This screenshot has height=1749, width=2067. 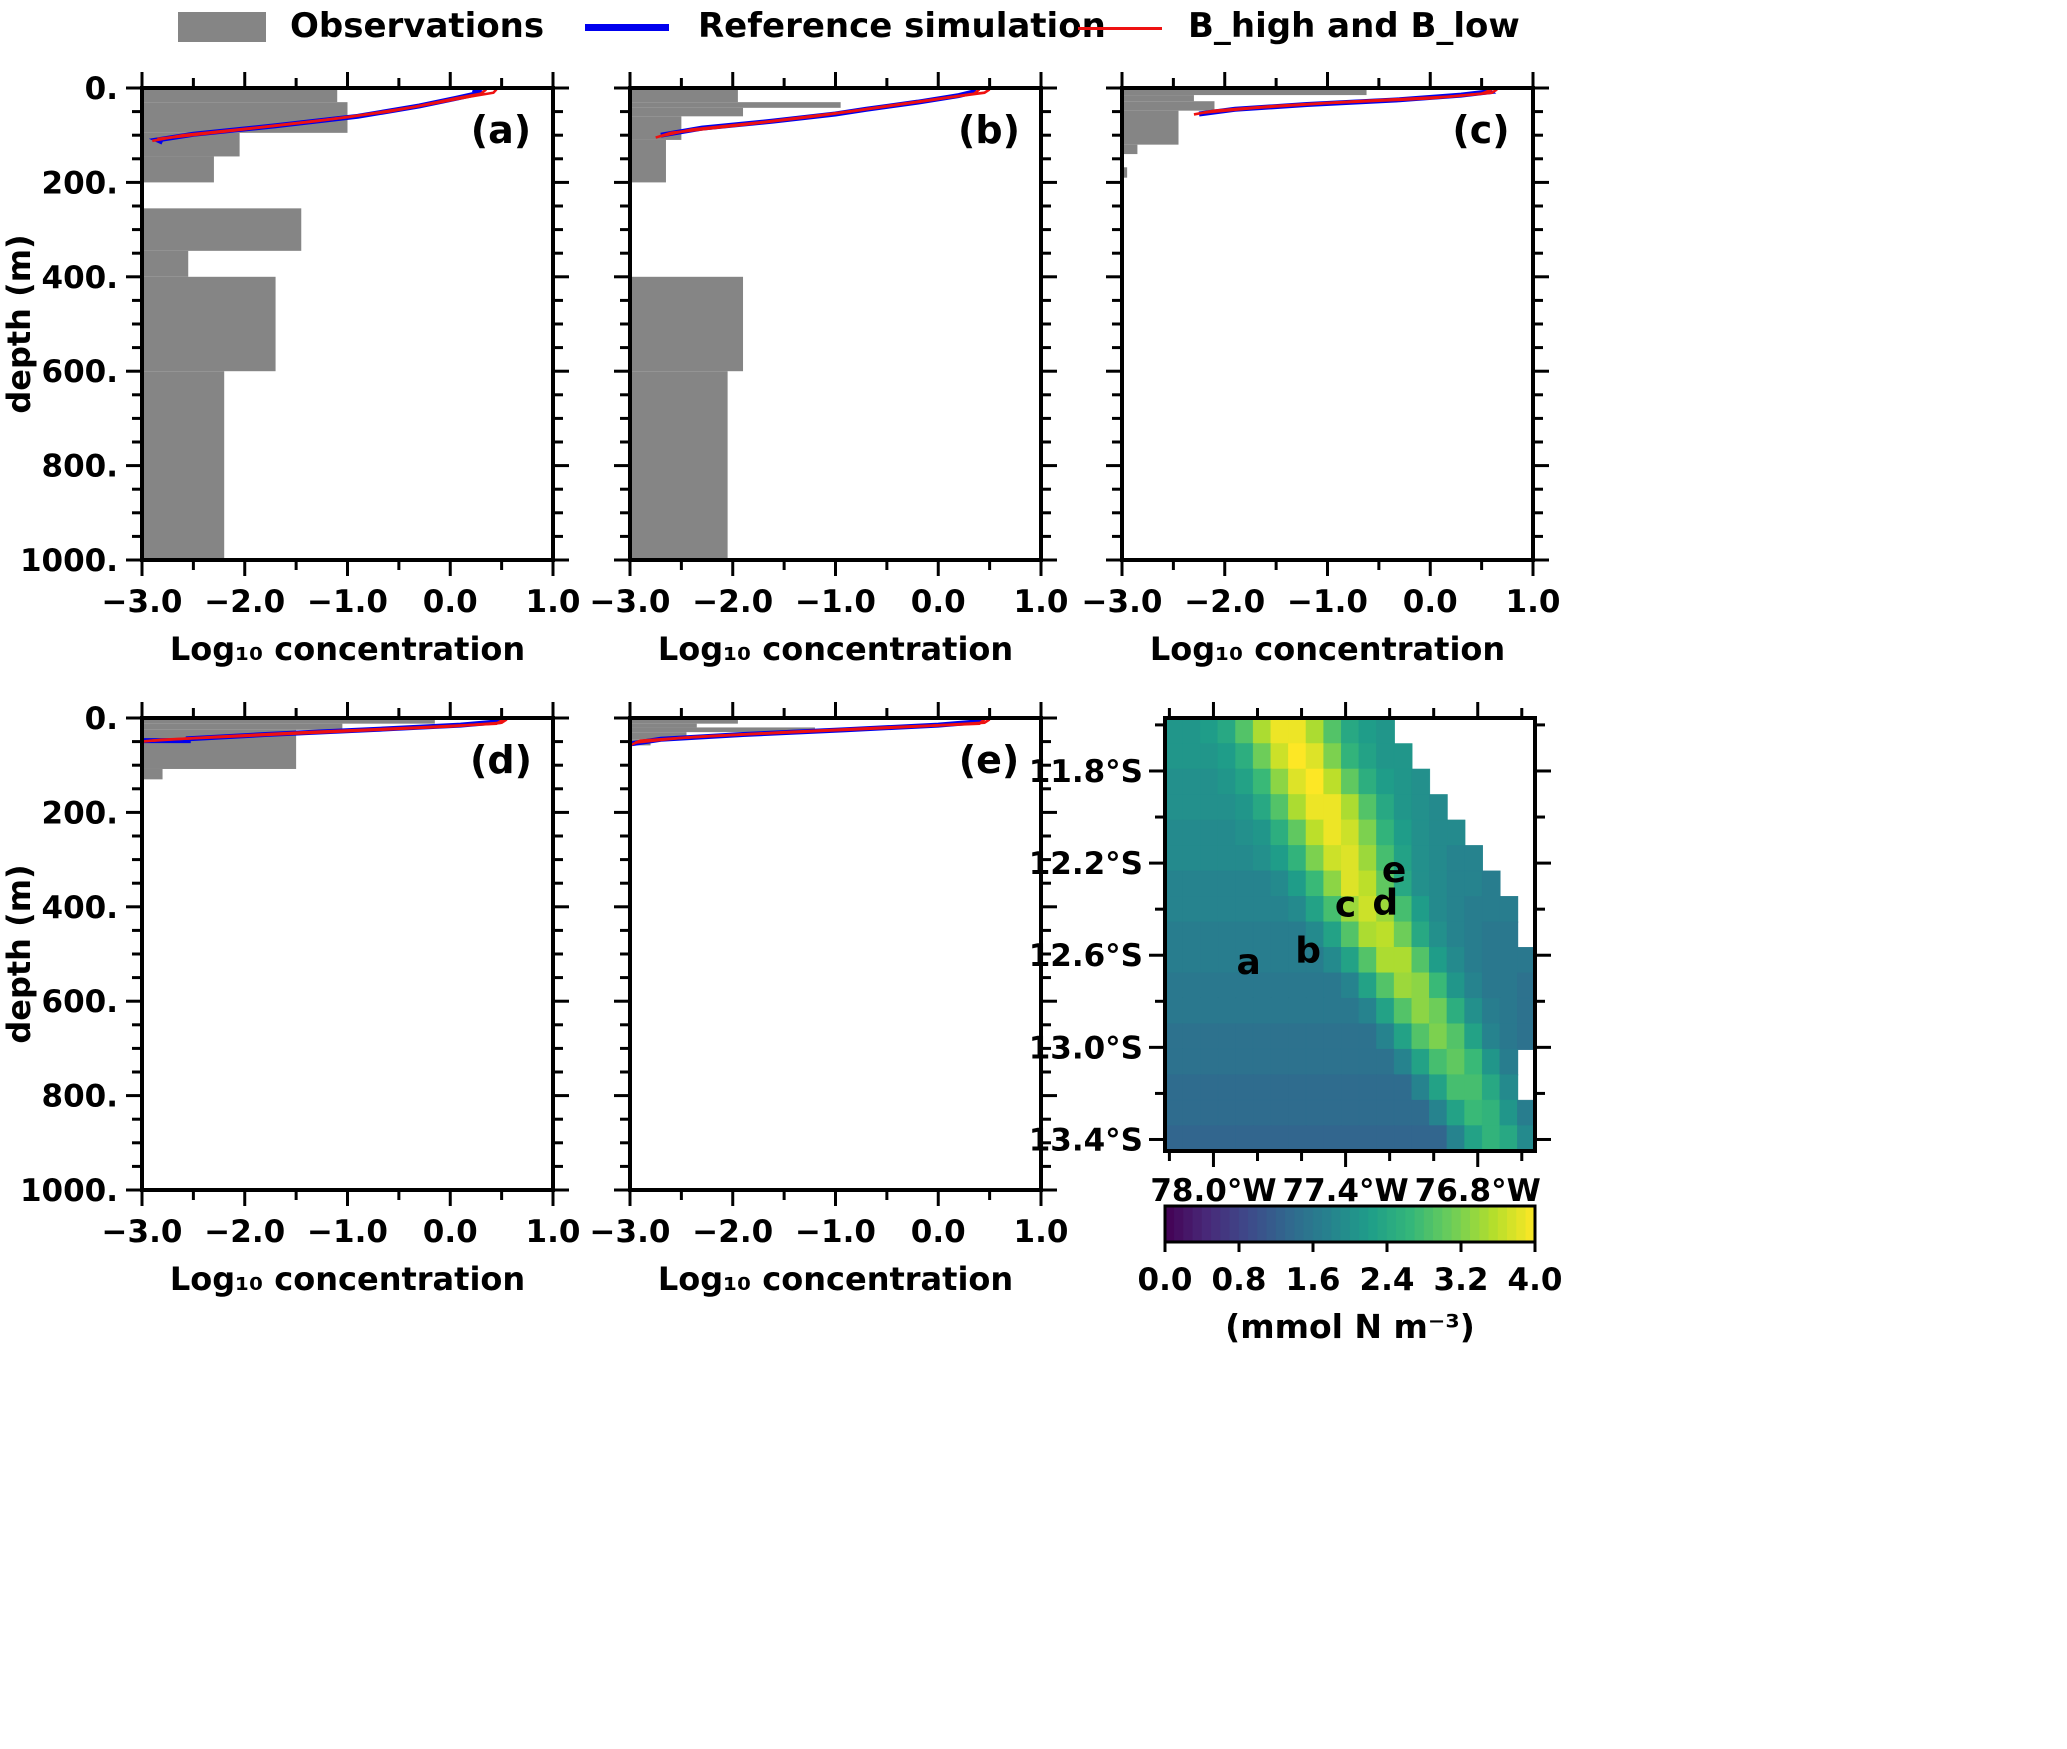 I want to click on colorbar-tick-label: 0.0, so click(x=1165, y=1280).